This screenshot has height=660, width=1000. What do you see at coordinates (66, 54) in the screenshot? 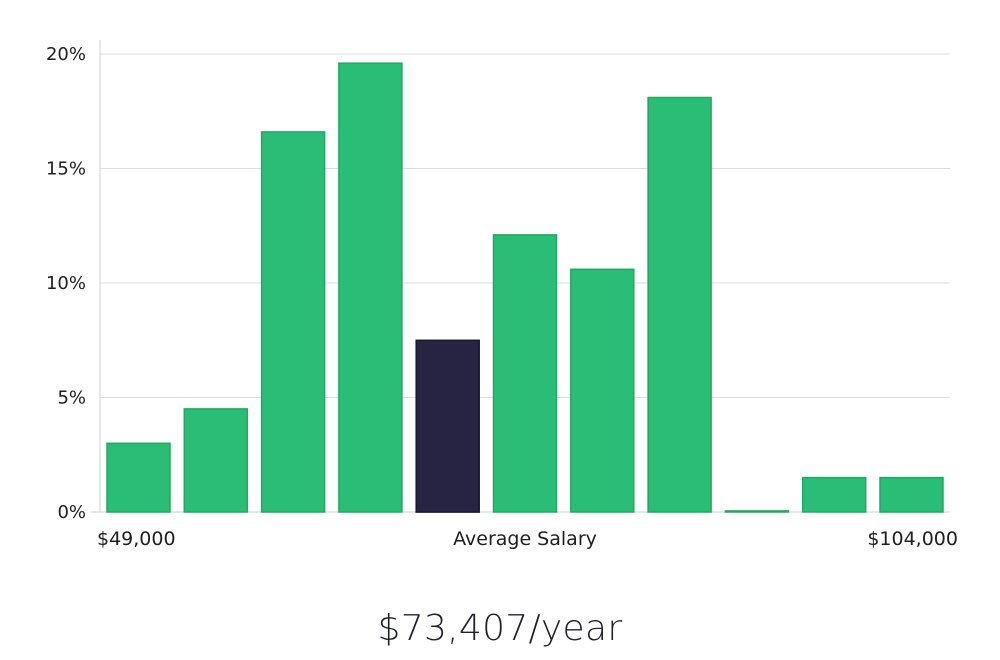
I see `y-tick-label: 20%` at bounding box center [66, 54].